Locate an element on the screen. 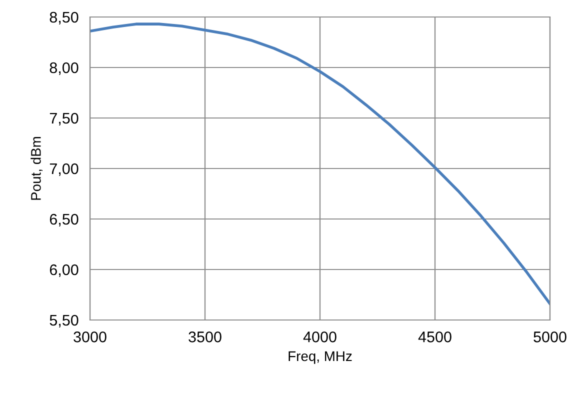 The width and height of the screenshot is (587, 411). y-axis-title: Pout, dBm is located at coordinates (36, 168).